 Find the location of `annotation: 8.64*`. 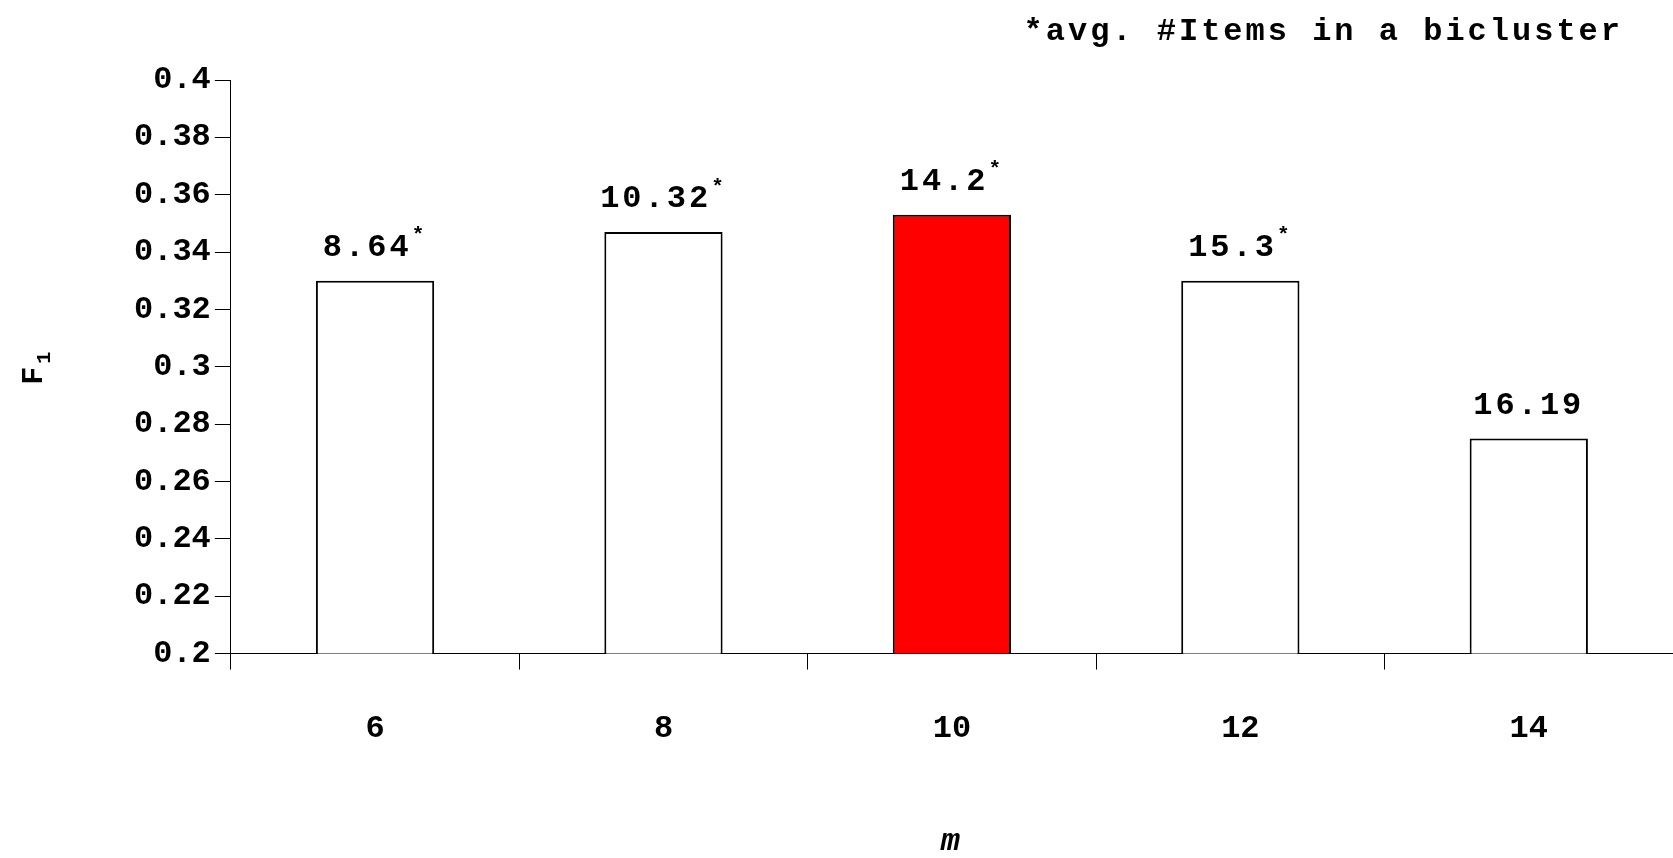

annotation: 8.64* is located at coordinates (375, 245).